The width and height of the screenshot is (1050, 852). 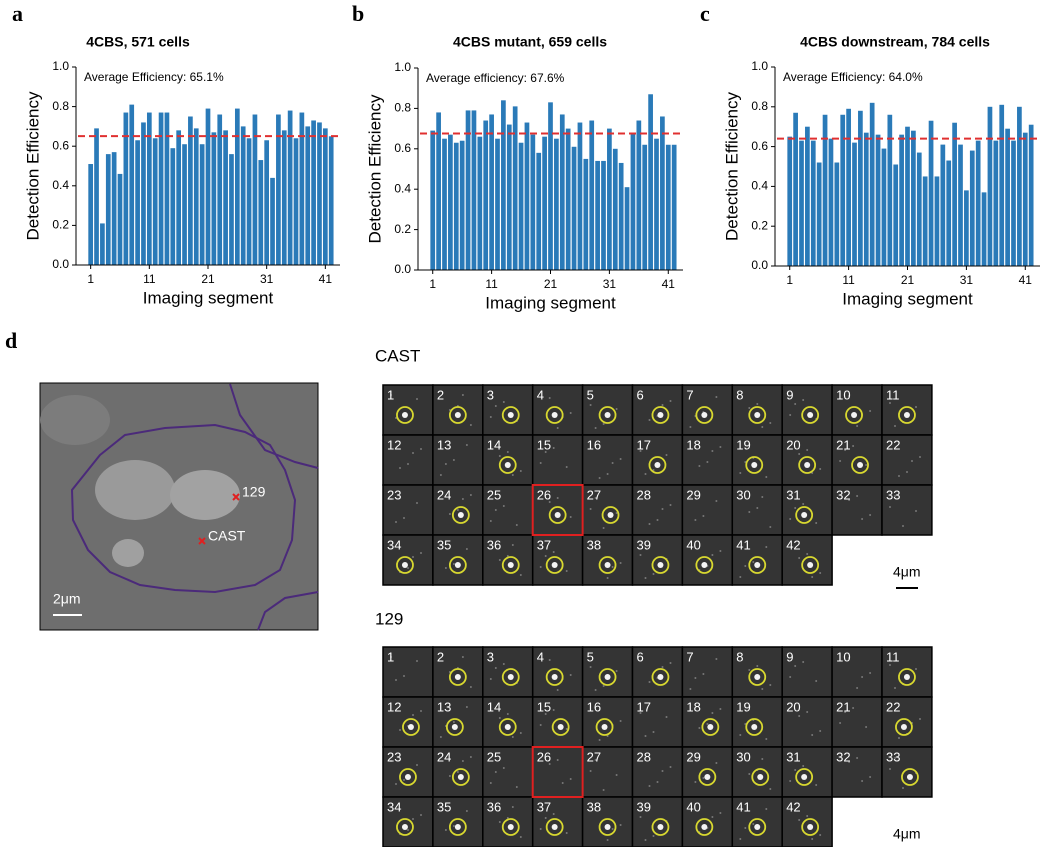 I want to click on image-tile: 32, so click(x=857, y=772).